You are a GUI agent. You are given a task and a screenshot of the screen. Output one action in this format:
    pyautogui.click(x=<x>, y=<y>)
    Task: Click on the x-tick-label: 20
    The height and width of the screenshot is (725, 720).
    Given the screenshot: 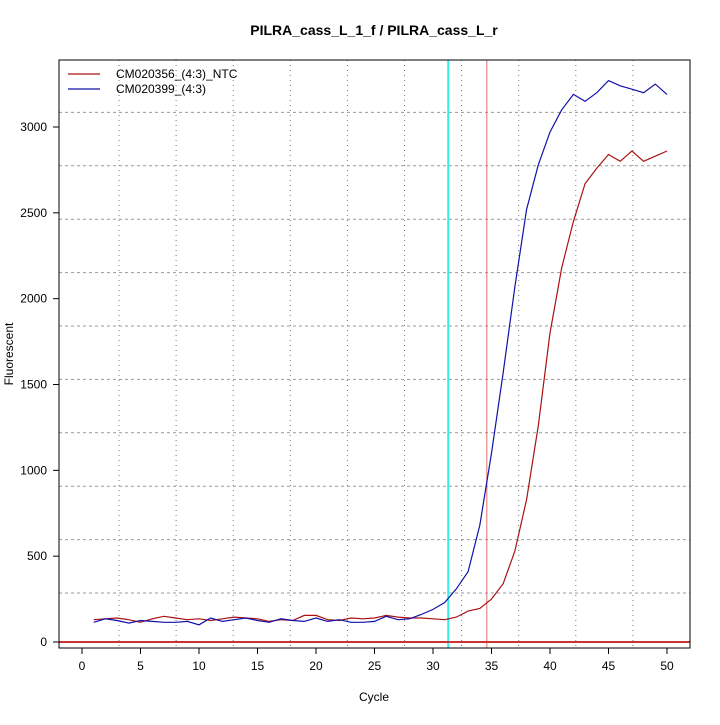 What is the action you would take?
    pyautogui.click(x=316, y=666)
    